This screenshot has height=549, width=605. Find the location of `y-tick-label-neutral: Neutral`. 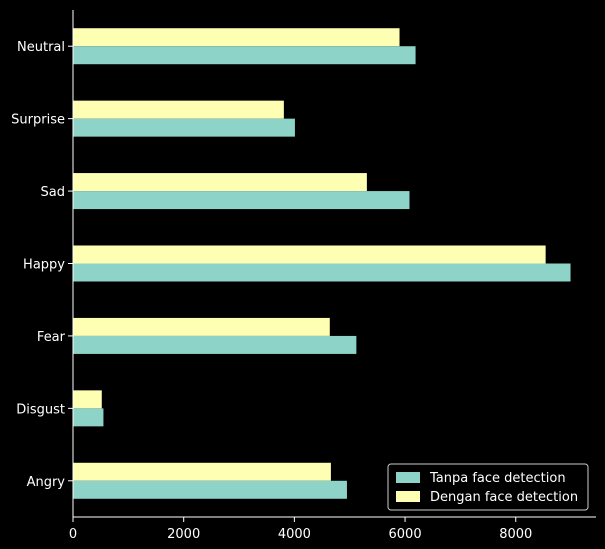

y-tick-label-neutral: Neutral is located at coordinates (41, 47).